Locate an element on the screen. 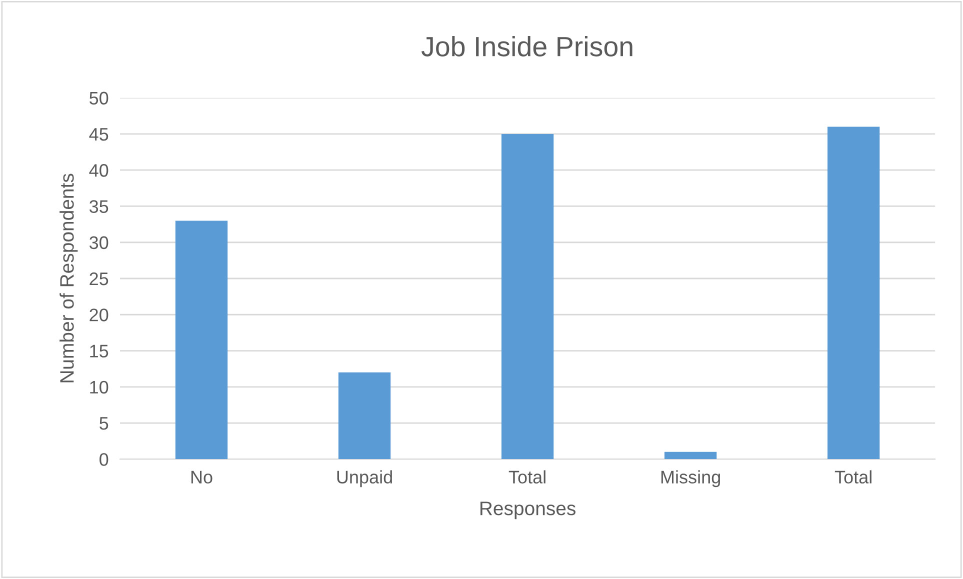 This screenshot has height=579, width=963. y-tick-label: 45 is located at coordinates (98, 134).